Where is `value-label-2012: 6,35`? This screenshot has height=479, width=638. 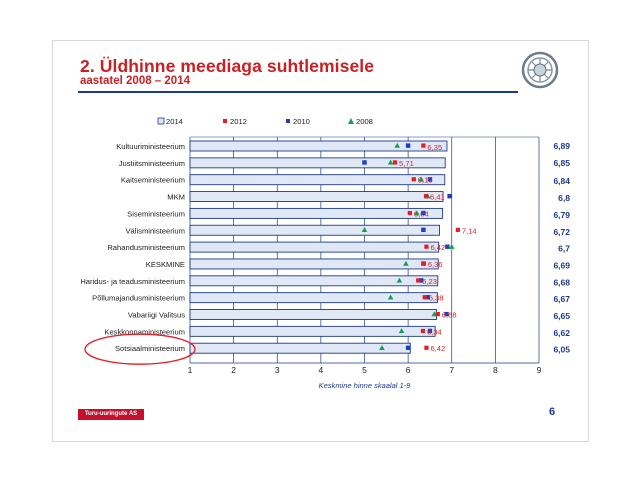
value-label-2012: 6,35 is located at coordinates (434, 147).